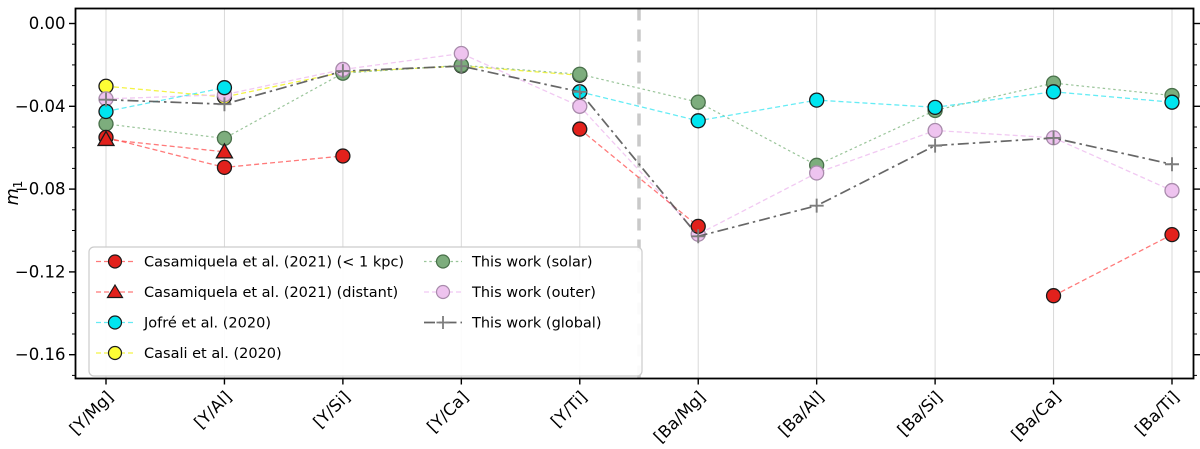 The width and height of the screenshot is (1200, 449). What do you see at coordinates (532, 263) in the screenshot?
I see `legend-label: This work (solar)` at bounding box center [532, 263].